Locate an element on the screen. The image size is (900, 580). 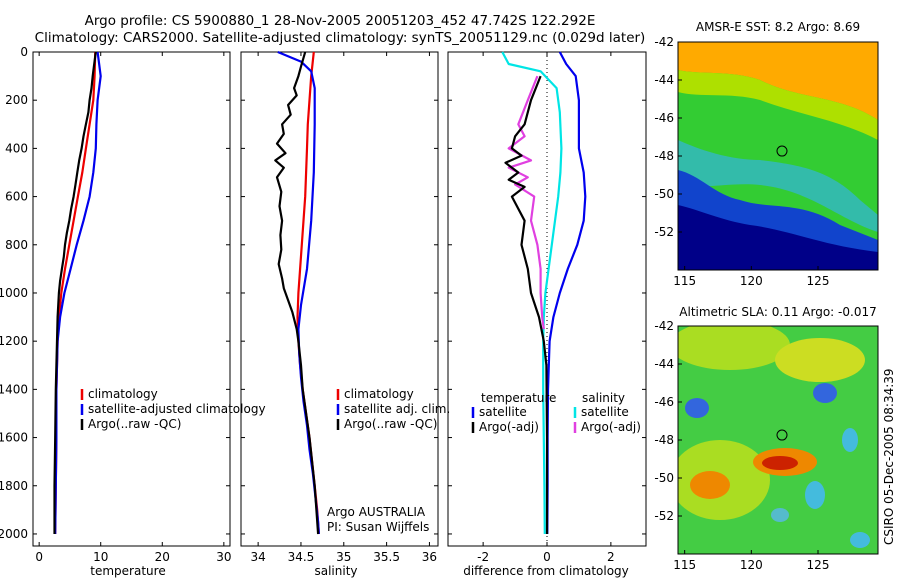
sla-heatmap is located at coordinates (778, 440).